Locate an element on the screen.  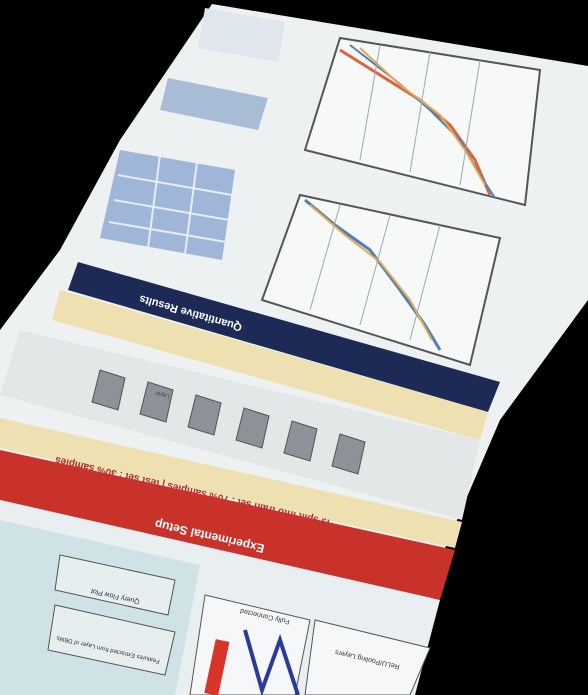
results-tables is located at coordinates (192, 134).